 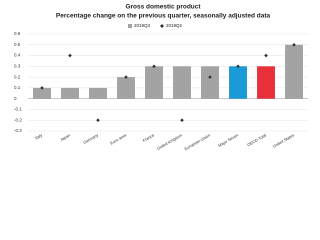 I want to click on y-tick-label: 0.3, so click(x=17, y=66).